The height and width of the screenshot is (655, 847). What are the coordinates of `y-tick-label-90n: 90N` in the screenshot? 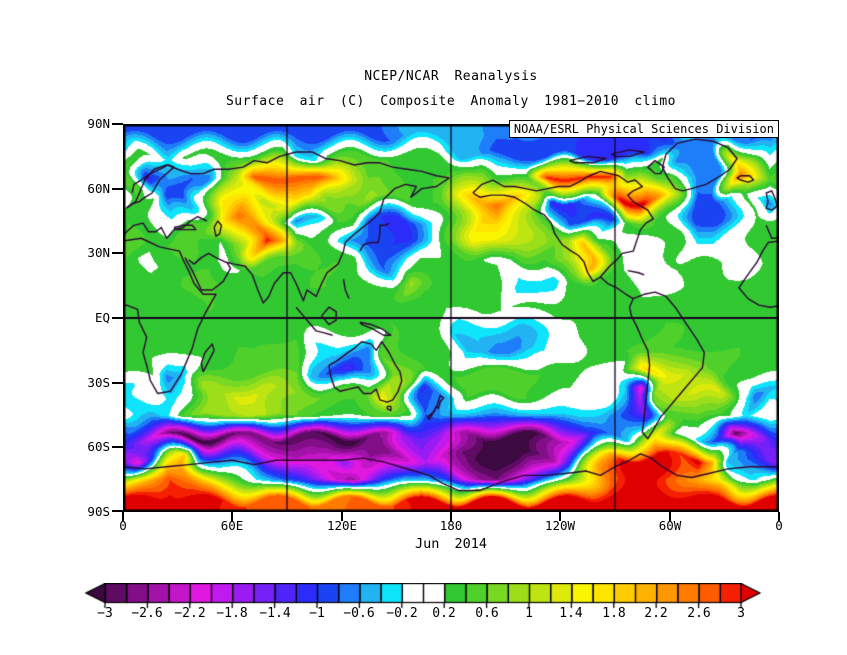 It's located at (98, 123).